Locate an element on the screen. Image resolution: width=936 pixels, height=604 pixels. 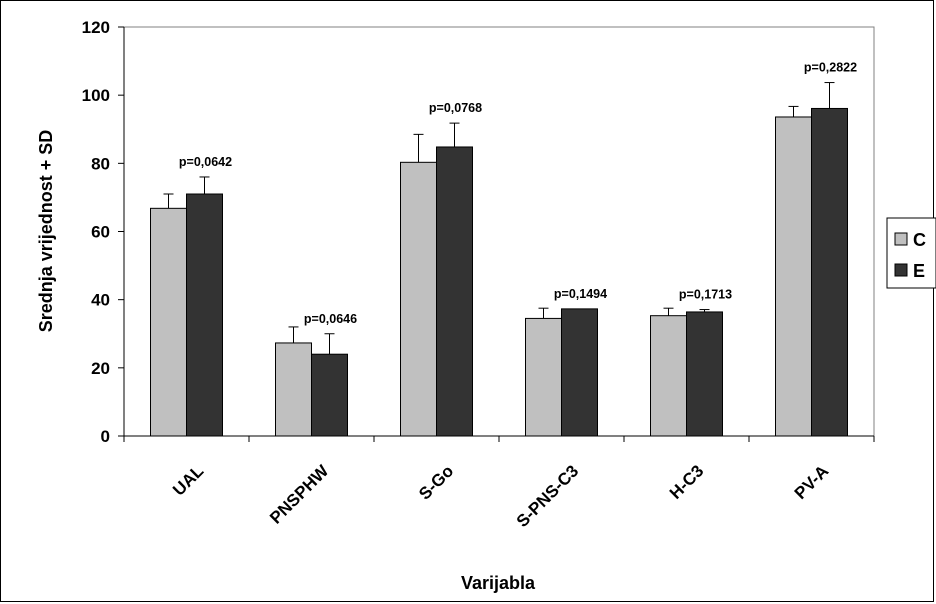
p-value-label: p=0,0646 is located at coordinates (330, 319).